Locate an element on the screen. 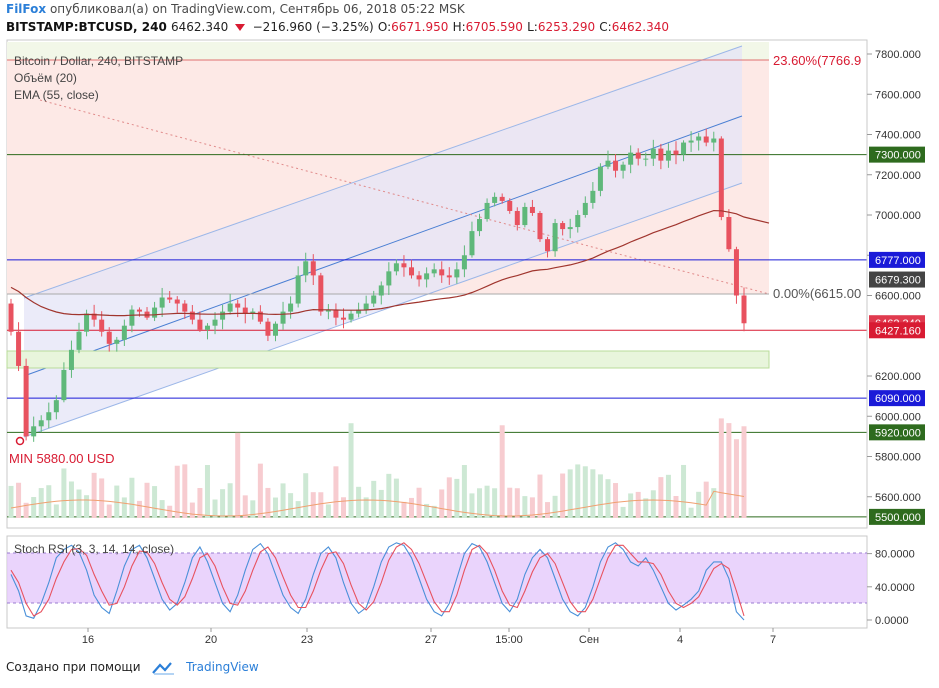 Image resolution: width=939 pixels, height=688 pixels. author-name: FilFox is located at coordinates (26, 9).